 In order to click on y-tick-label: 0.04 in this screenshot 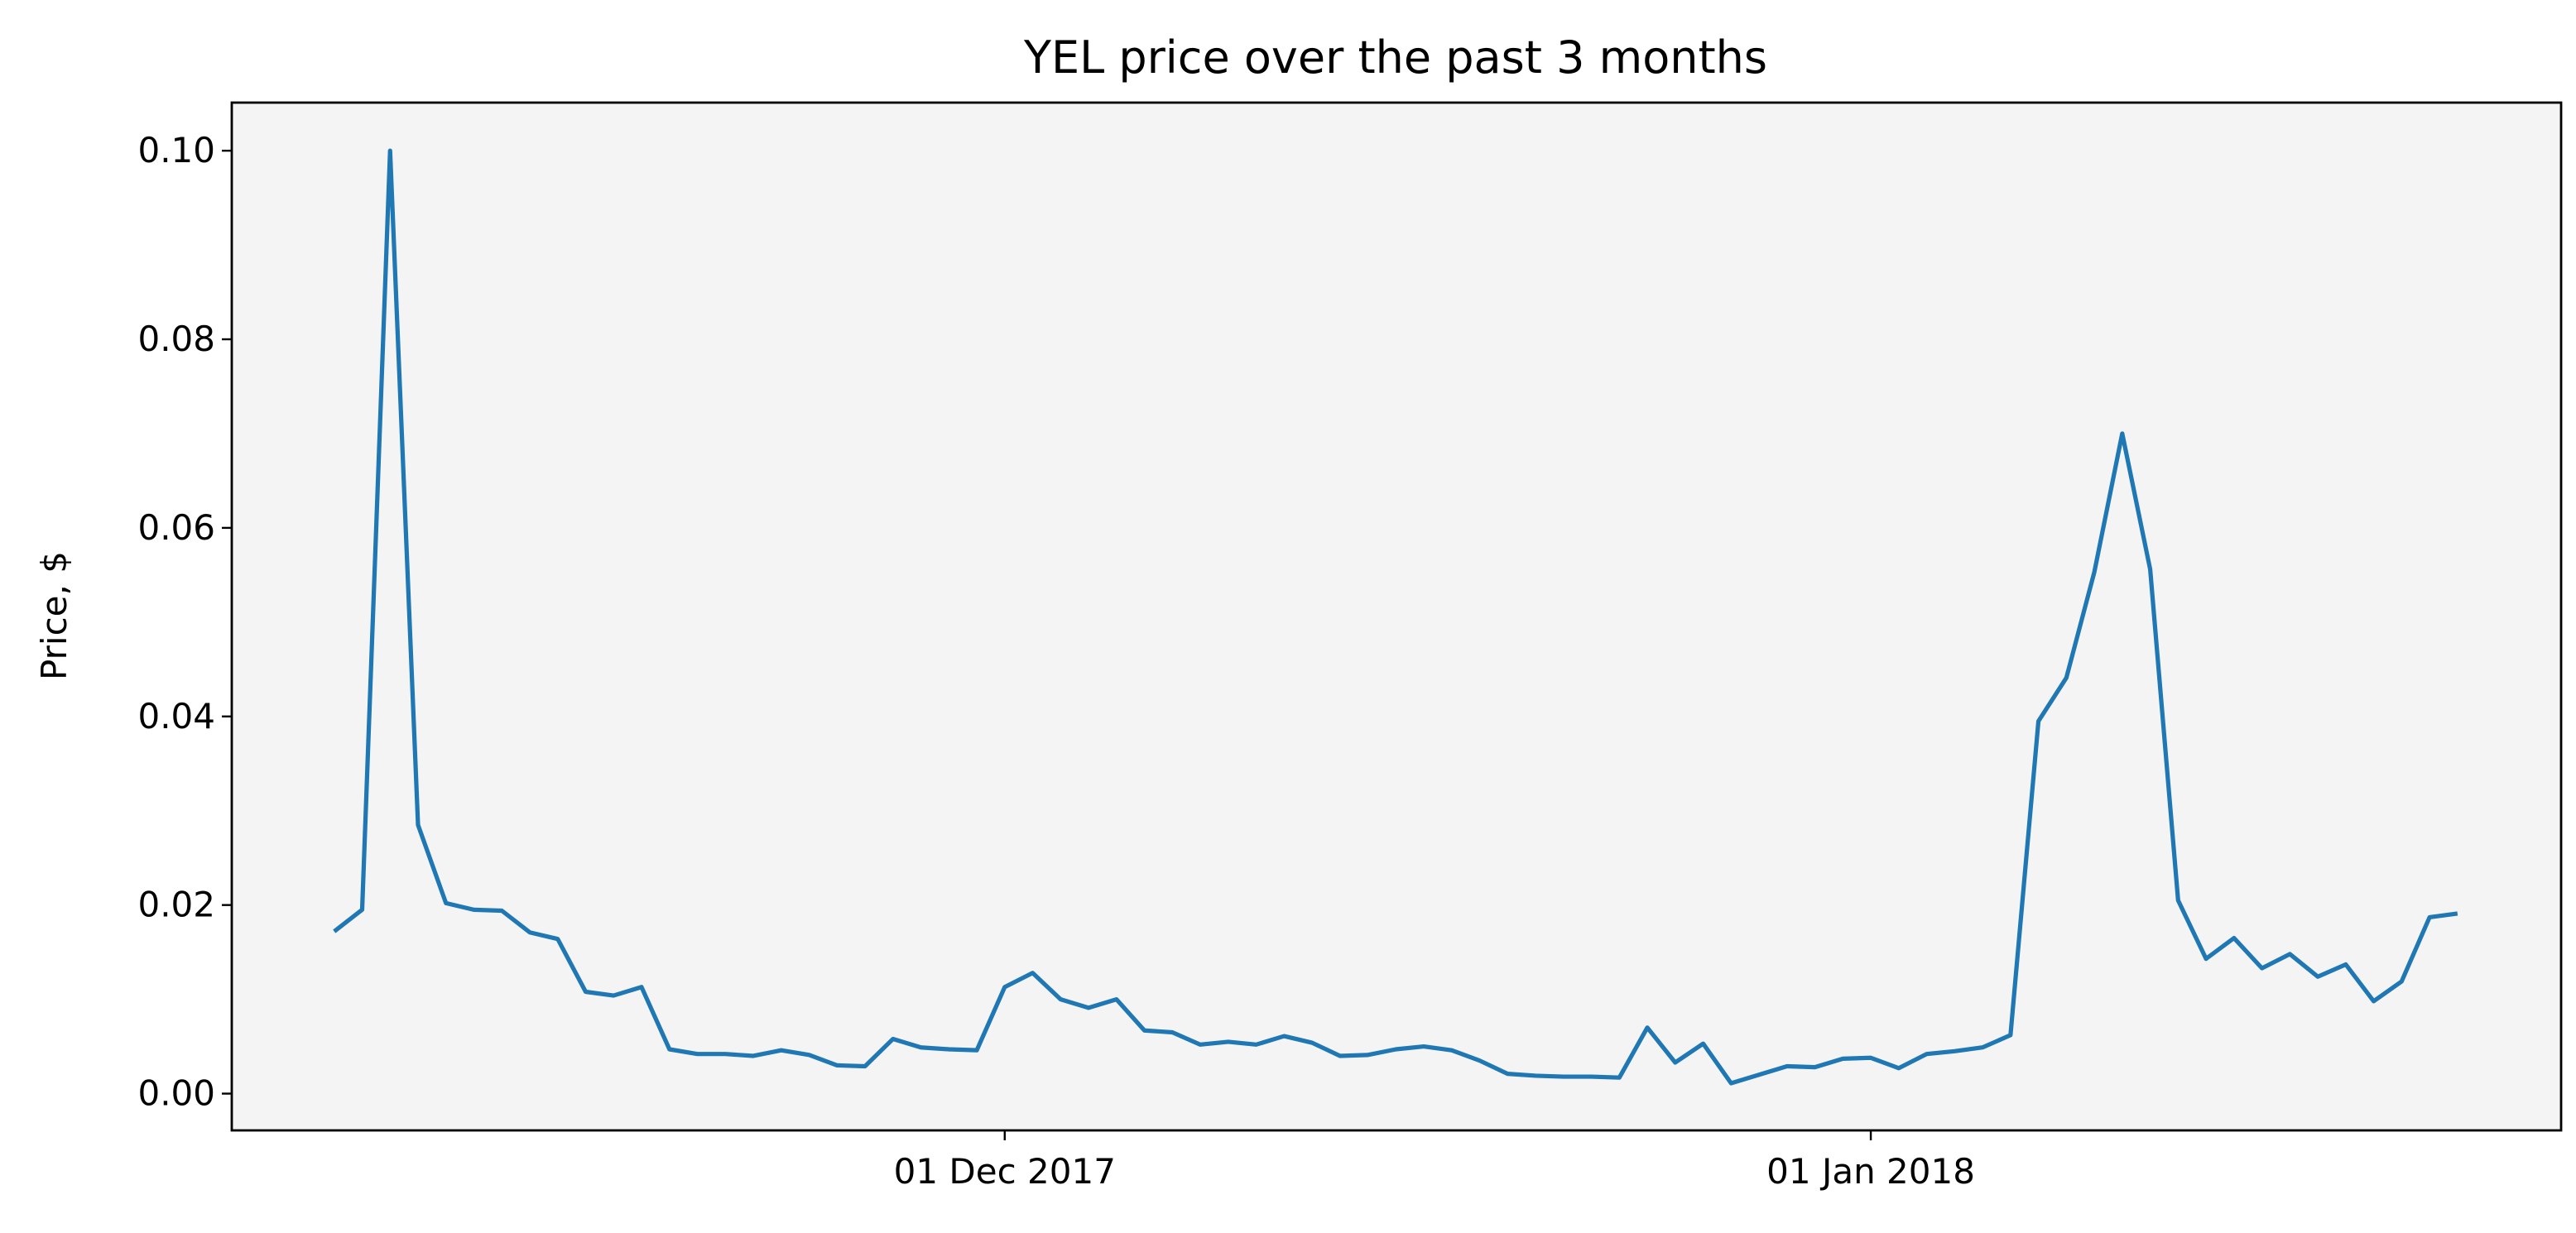, I will do `click(176, 716)`.